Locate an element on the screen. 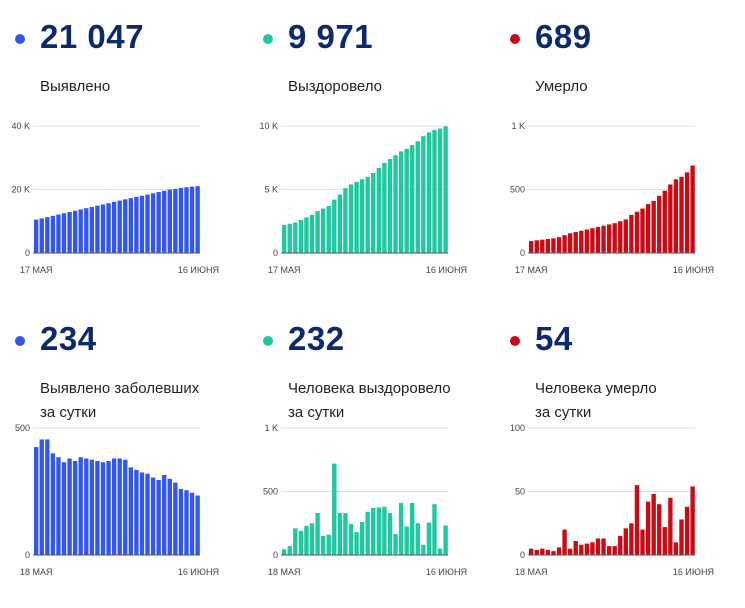  y-tick-label: 1 K is located at coordinates (271, 428).